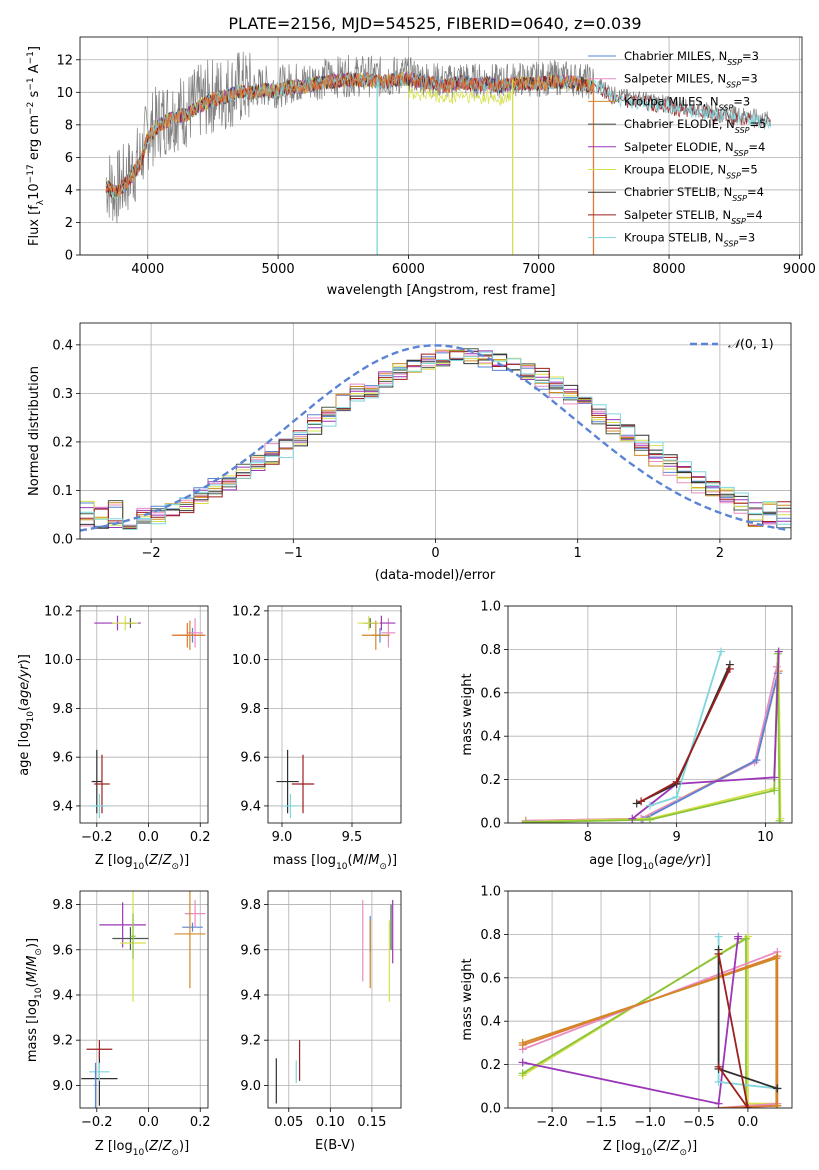 The height and width of the screenshot is (1170, 819). What do you see at coordinates (250, 1086) in the screenshot?
I see `y-tick-label: 9.0` at bounding box center [250, 1086].